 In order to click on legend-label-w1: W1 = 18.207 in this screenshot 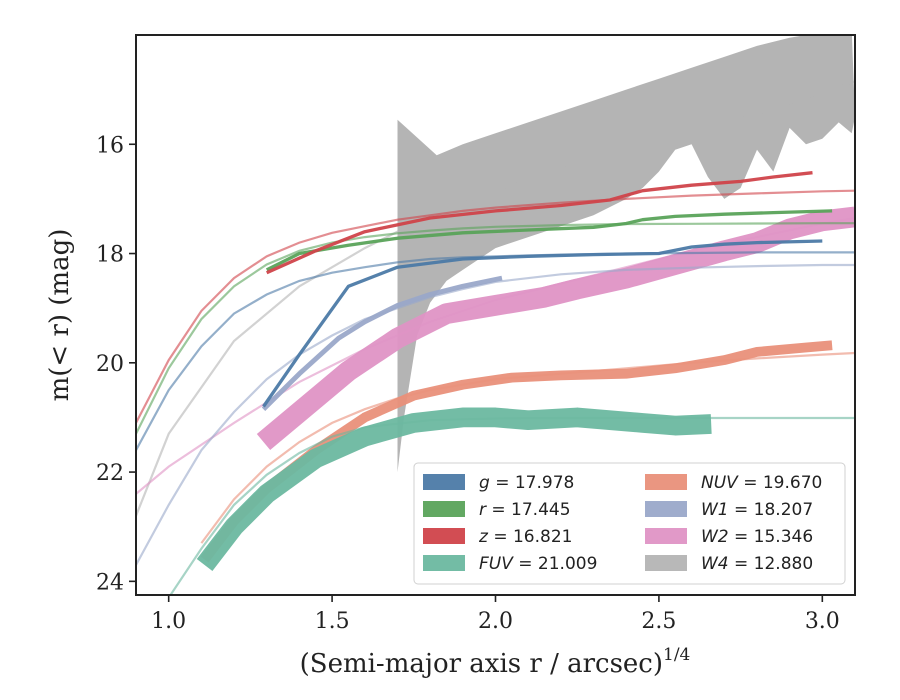, I will do `click(757, 510)`.